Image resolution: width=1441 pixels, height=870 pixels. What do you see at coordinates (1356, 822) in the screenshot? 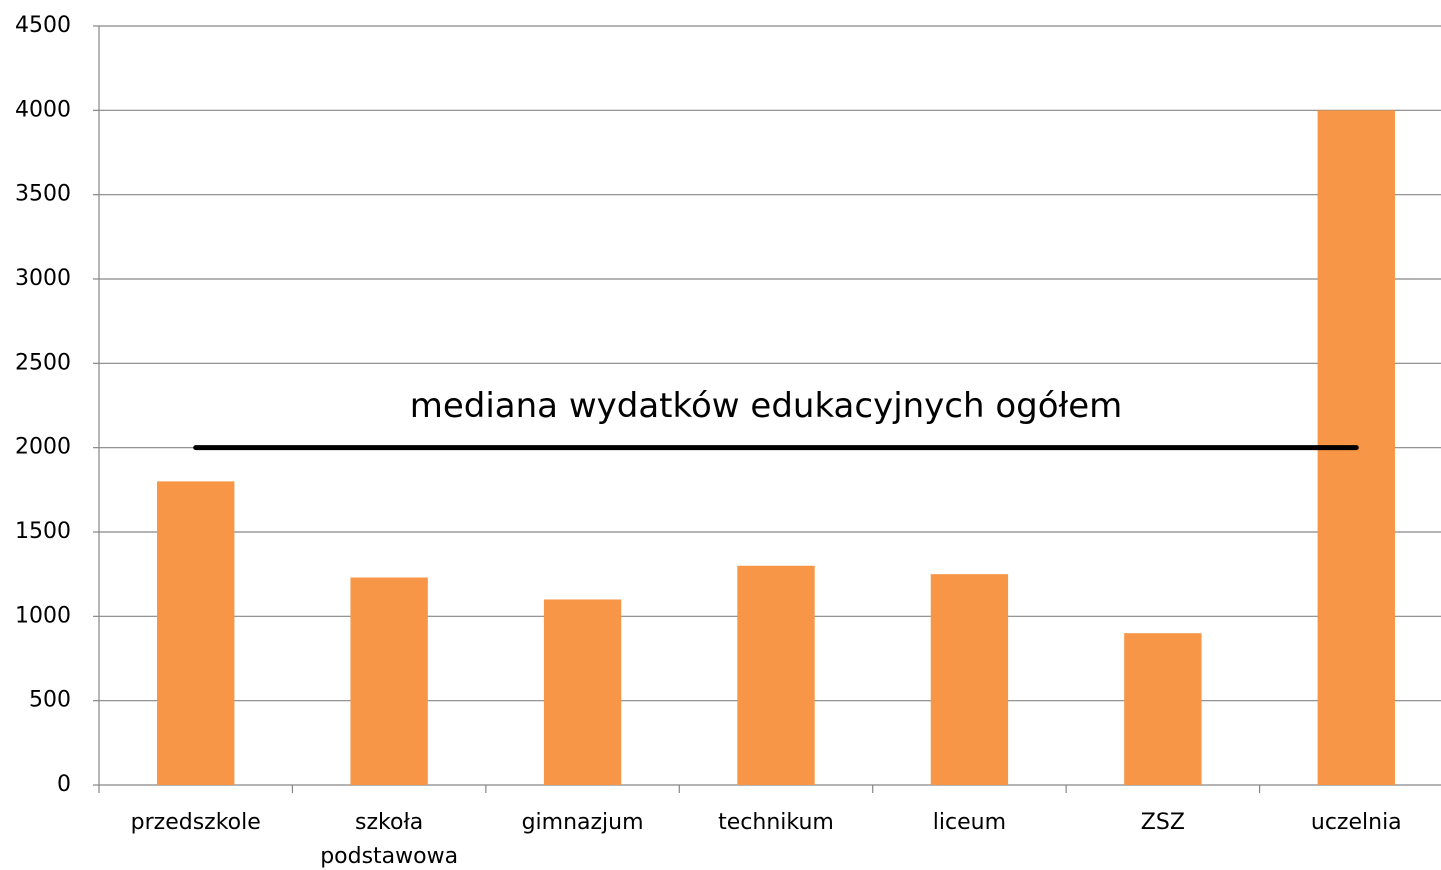
I see `x-tick-label: uczelnia` at bounding box center [1356, 822].